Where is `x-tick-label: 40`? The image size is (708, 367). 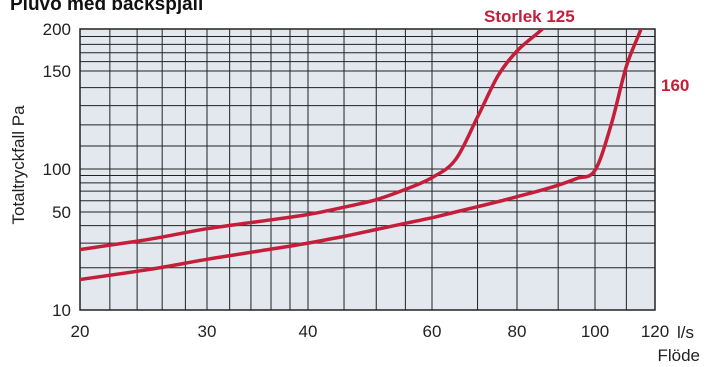
x-tick-label: 40 is located at coordinates (308, 331).